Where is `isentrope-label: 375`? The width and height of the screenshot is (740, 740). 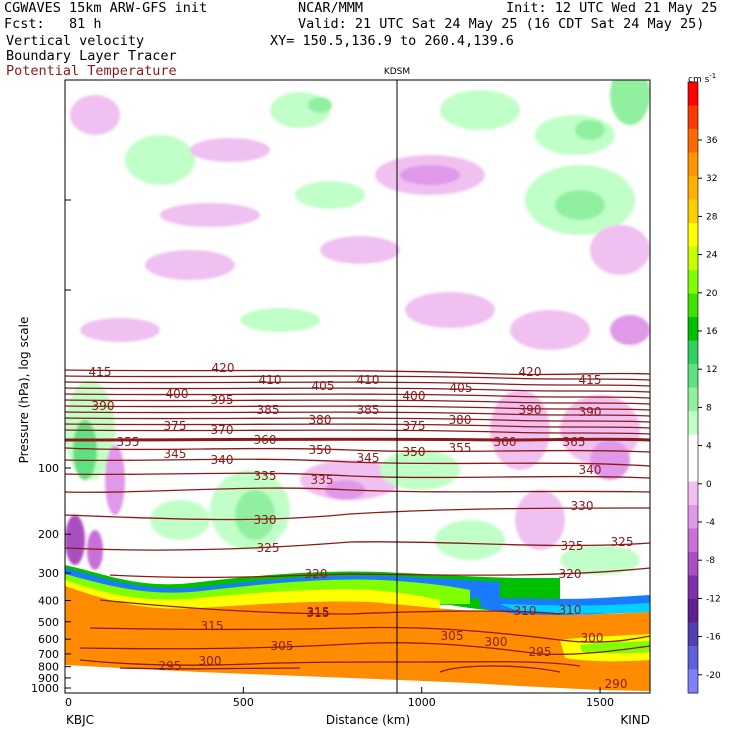 isentrope-label: 375 is located at coordinates (414, 426).